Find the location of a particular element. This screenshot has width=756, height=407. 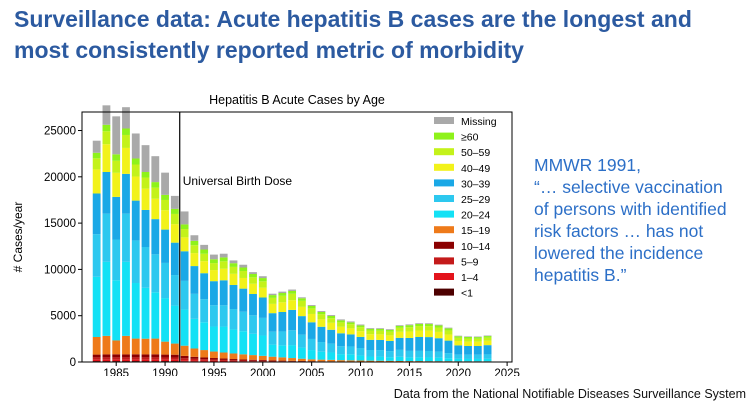

legend-label: 25–29 is located at coordinates (475, 200).